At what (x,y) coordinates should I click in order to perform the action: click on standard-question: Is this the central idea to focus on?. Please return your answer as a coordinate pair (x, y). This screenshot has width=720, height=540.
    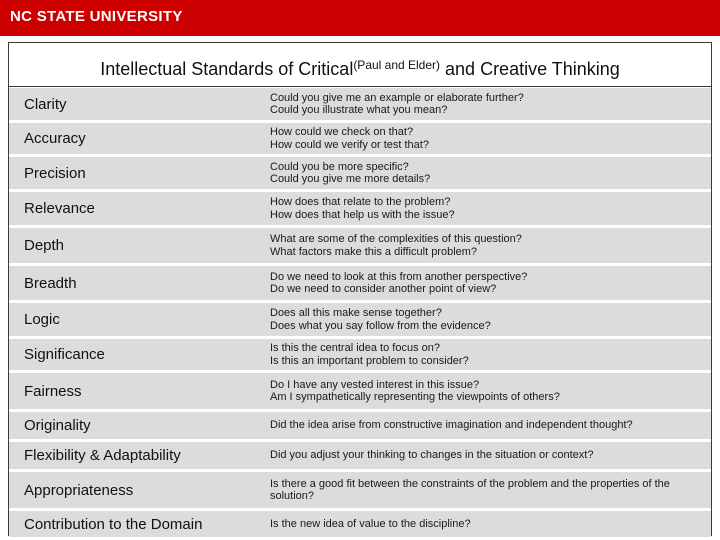
    Looking at the image, I should click on (355, 348).